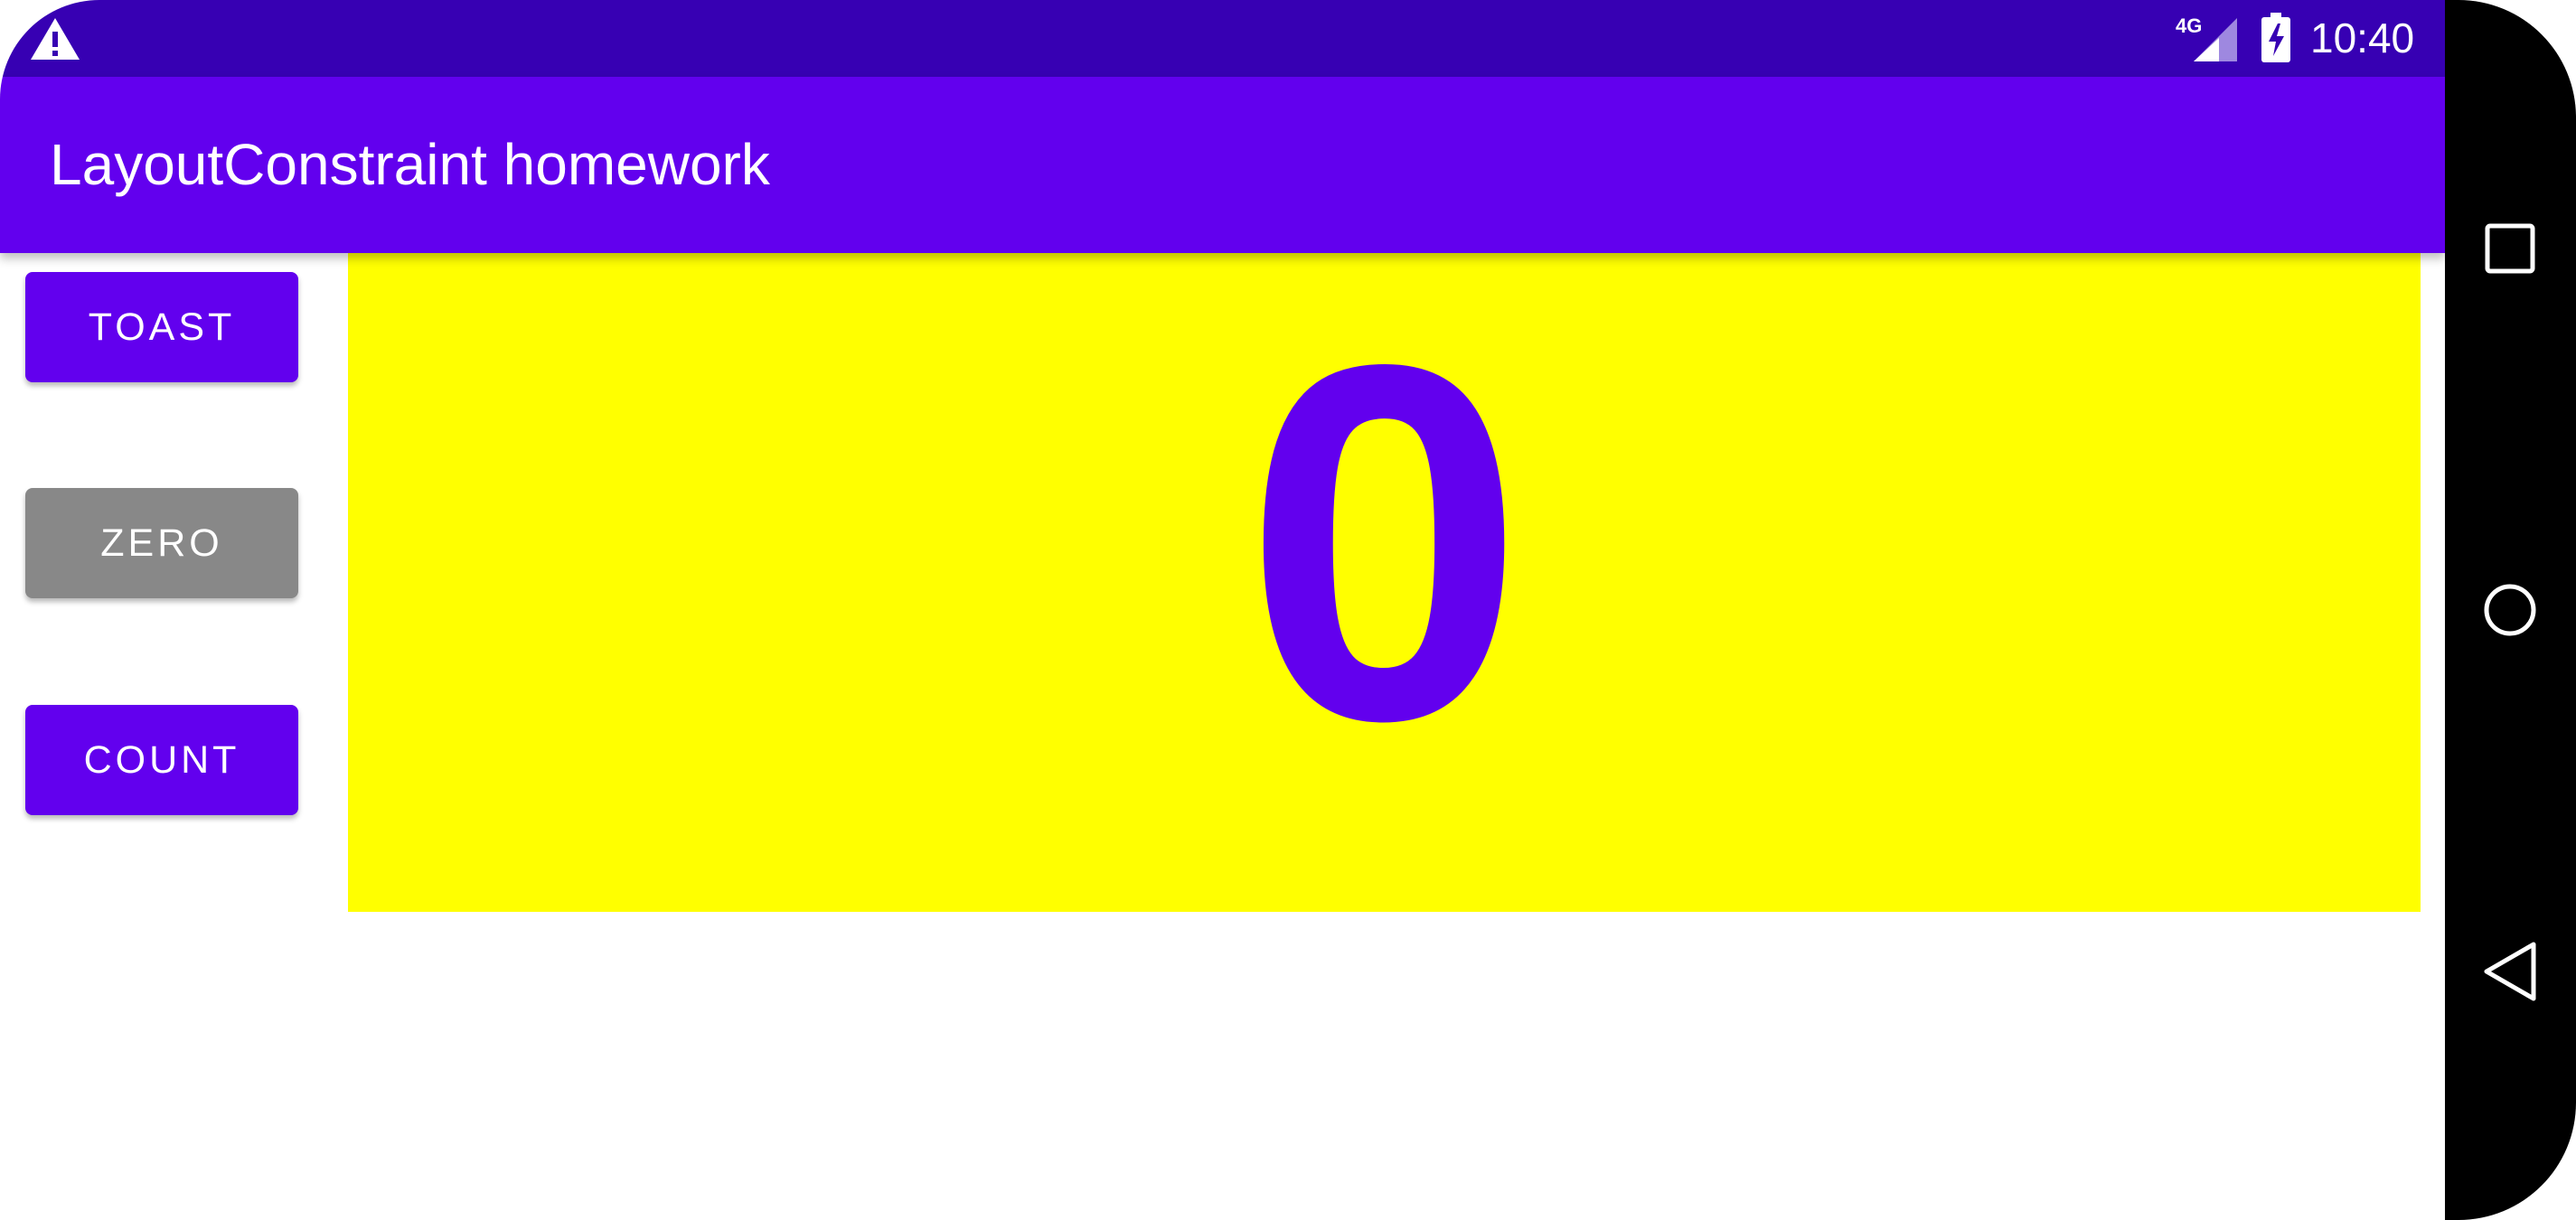 The height and width of the screenshot is (1220, 2576). Describe the element at coordinates (161, 760) in the screenshot. I see `count-button: COUNT` at that location.